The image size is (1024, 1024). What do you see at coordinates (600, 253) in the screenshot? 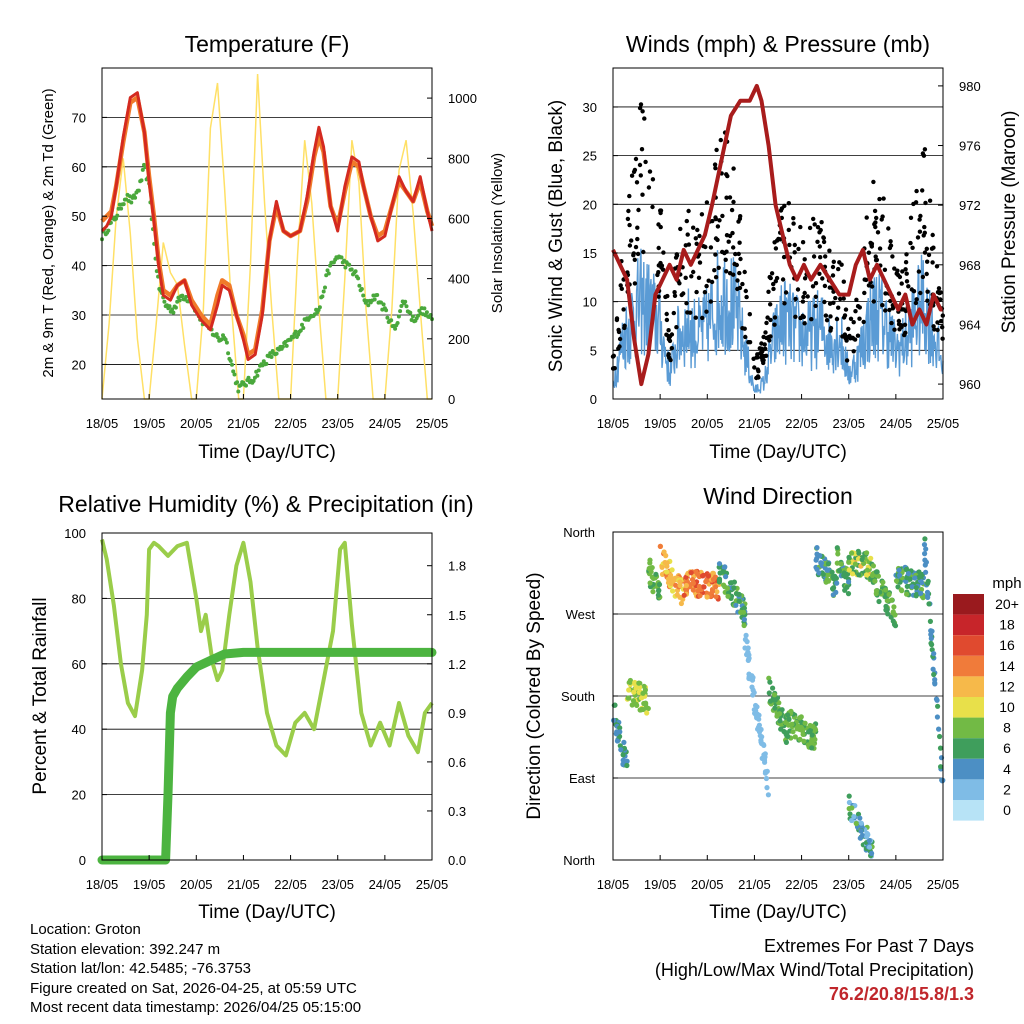
I see `winds-left-ticks: 0 5 10 15 20 25 30` at bounding box center [600, 253].